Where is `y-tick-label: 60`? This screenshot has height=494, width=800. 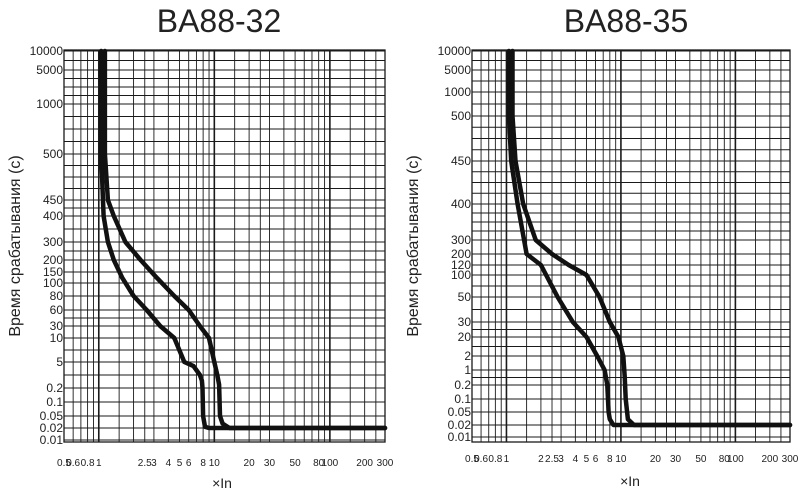 y-tick-label: 60 is located at coordinates (57, 310).